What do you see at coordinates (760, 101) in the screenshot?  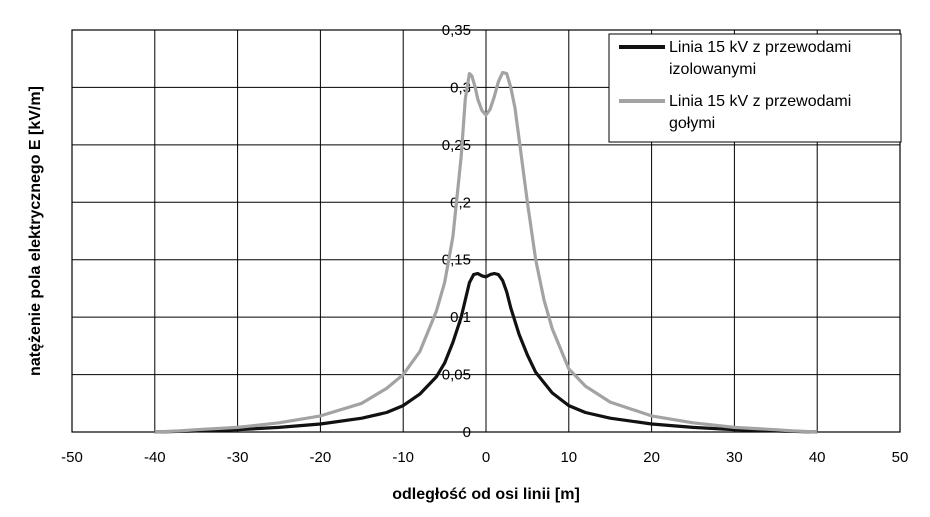 I see `legend-label-bare-line1: Linia 15 kV z przewodami` at bounding box center [760, 101].